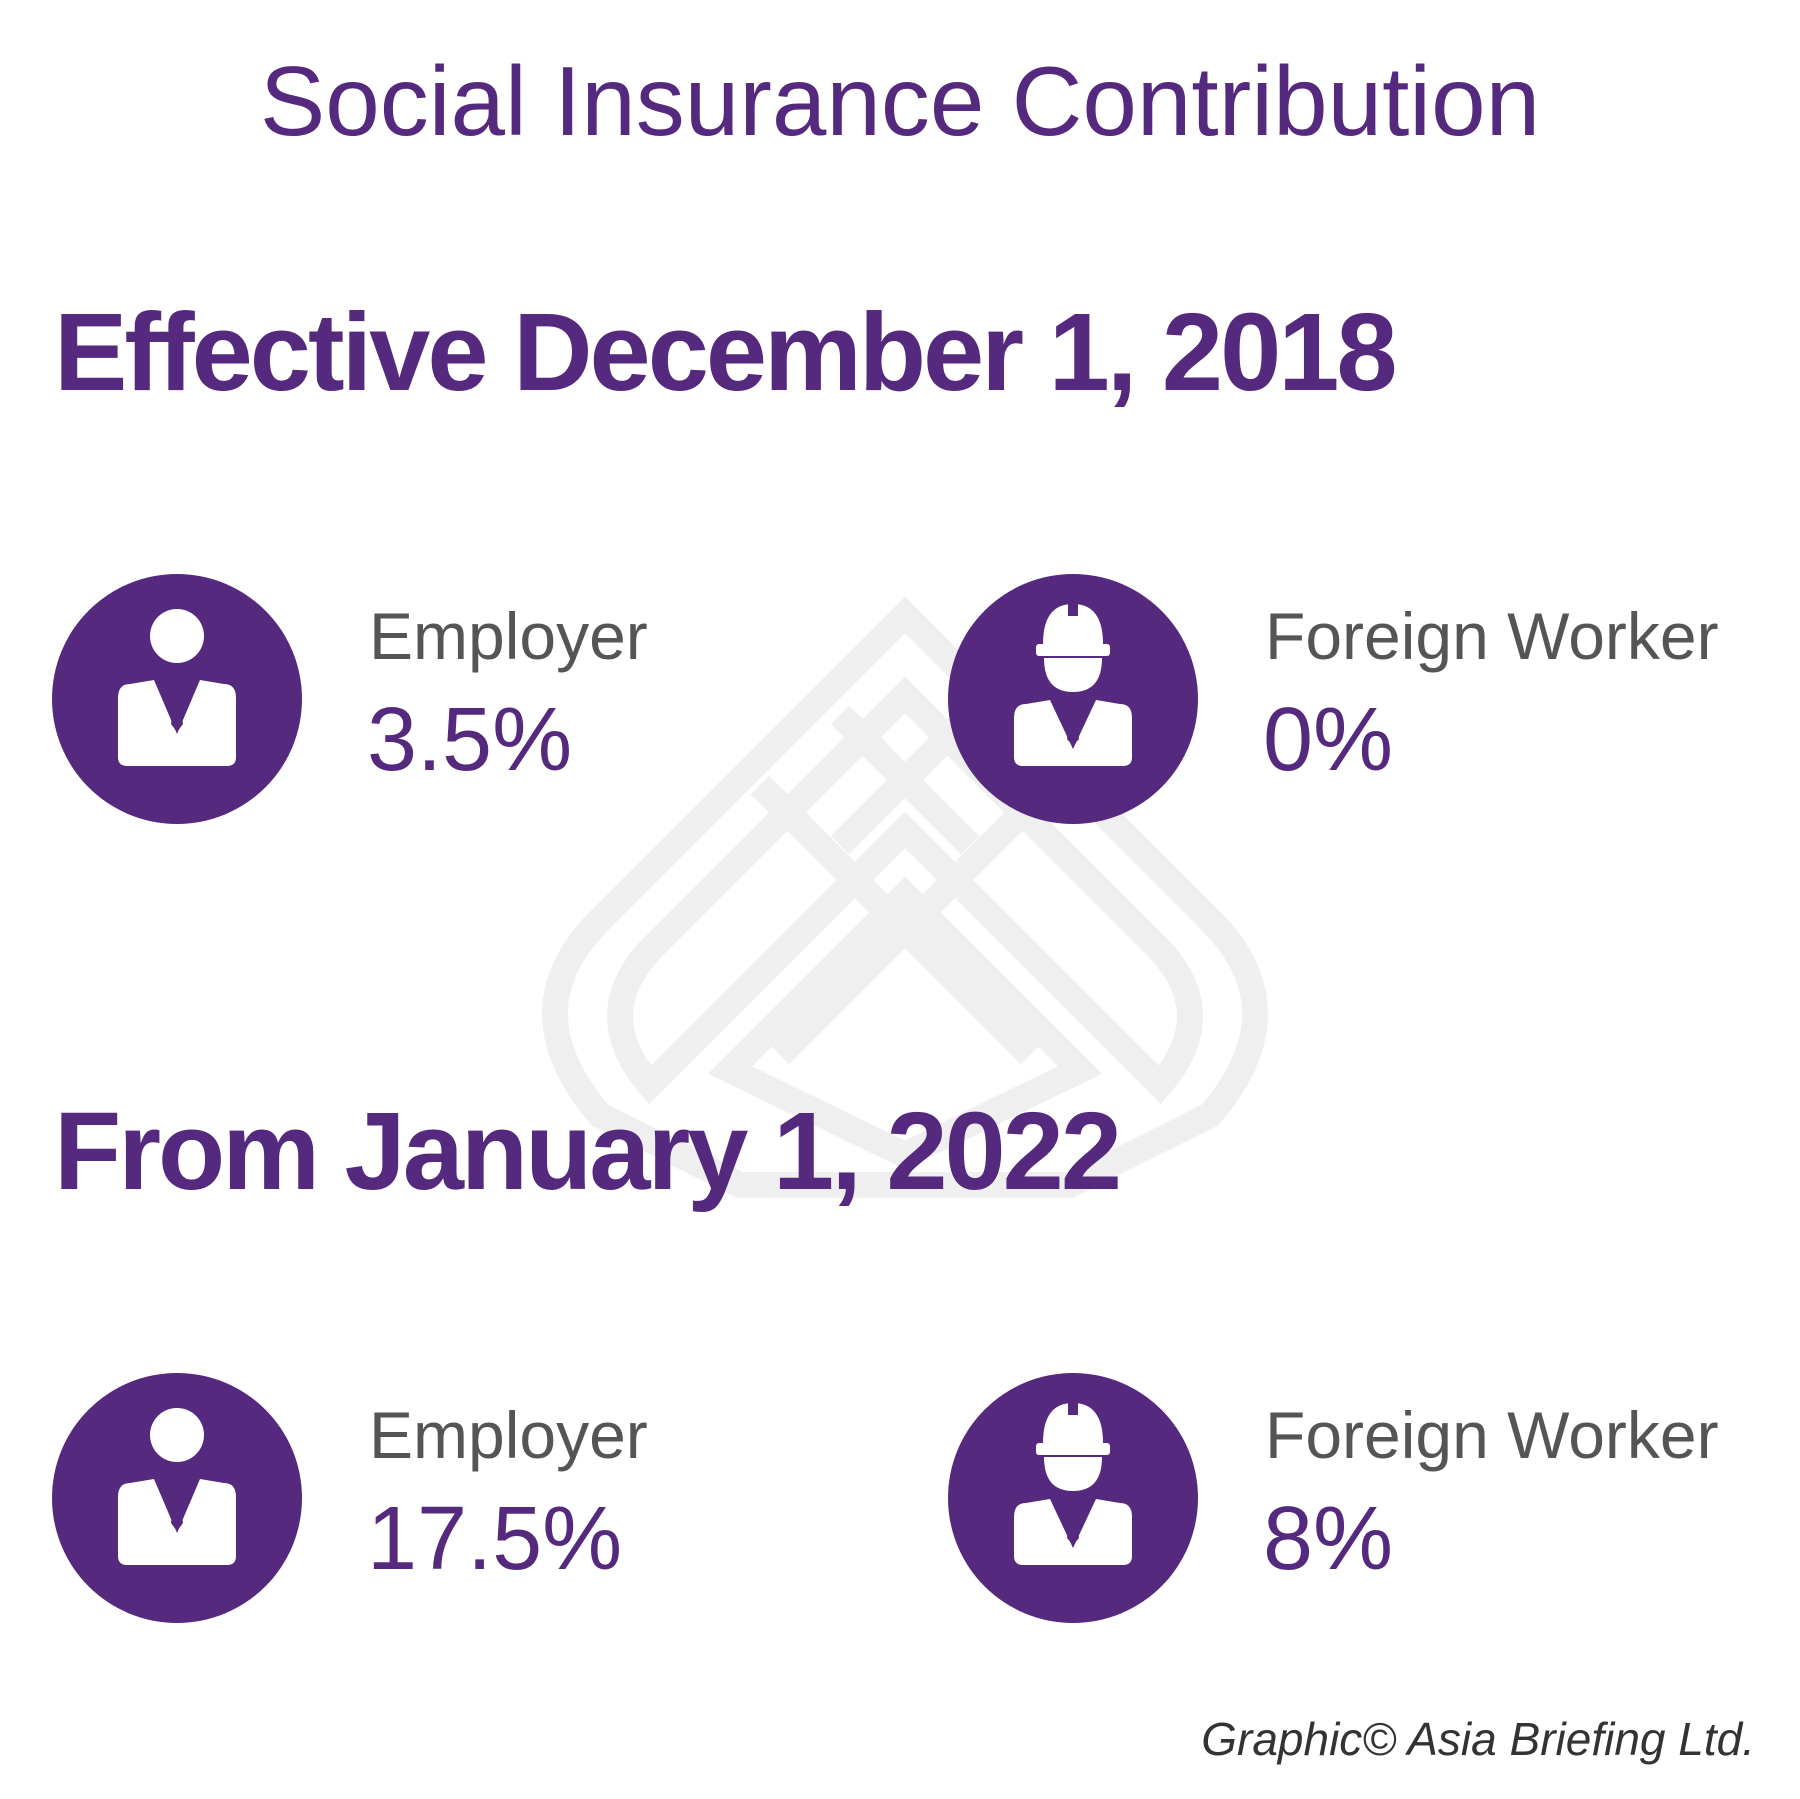  What do you see at coordinates (900, 101) in the screenshot?
I see `page-title: Social Insurance Contribution` at bounding box center [900, 101].